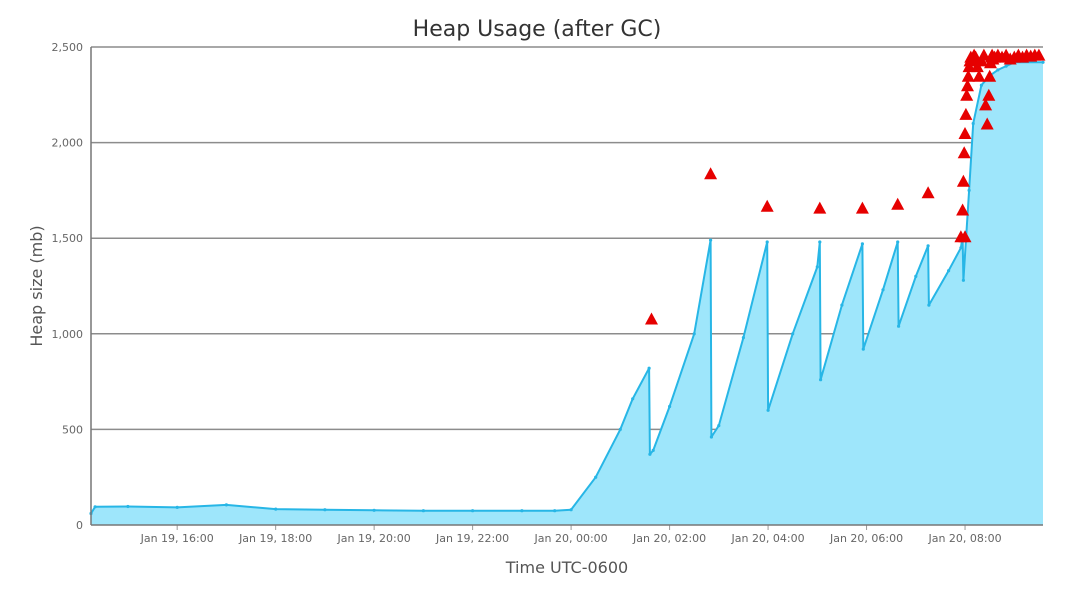 The image size is (1075, 590). I want to click on x-tick-label: Jan 19, 20:00, so click(374, 538).